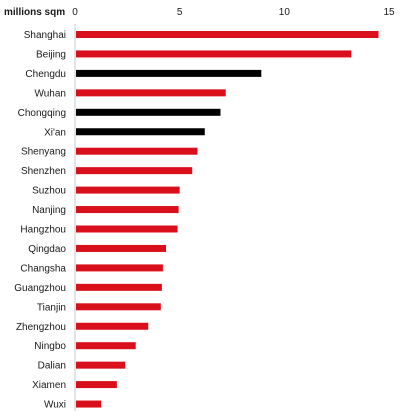  Describe the element at coordinates (50, 346) in the screenshot. I see `category-label: Ningbo` at that location.